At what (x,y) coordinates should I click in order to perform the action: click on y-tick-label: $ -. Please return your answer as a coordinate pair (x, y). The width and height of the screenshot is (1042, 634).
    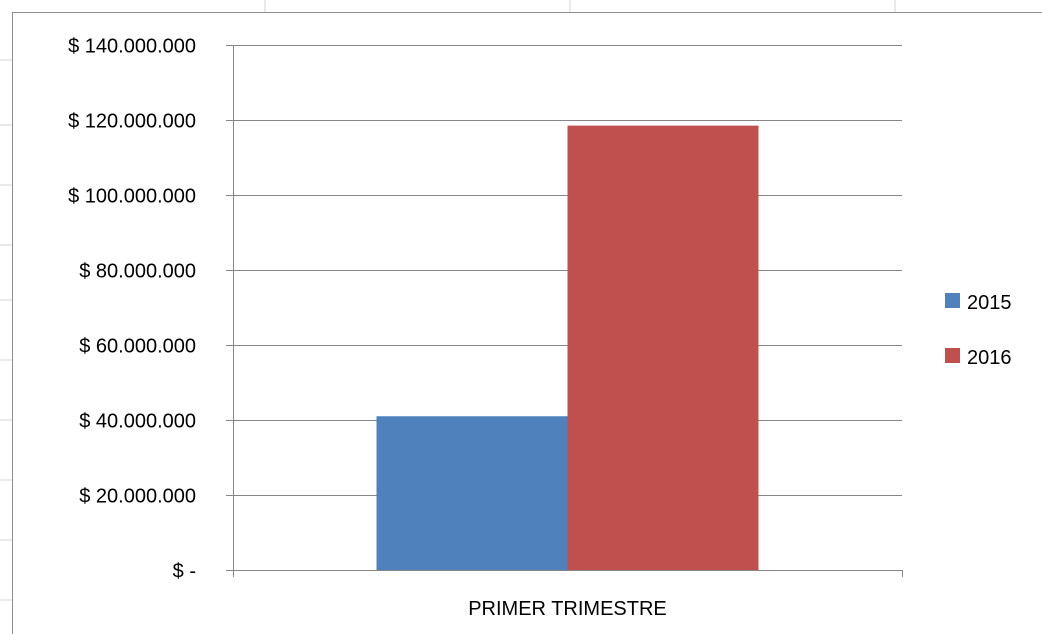
    Looking at the image, I should click on (184, 572).